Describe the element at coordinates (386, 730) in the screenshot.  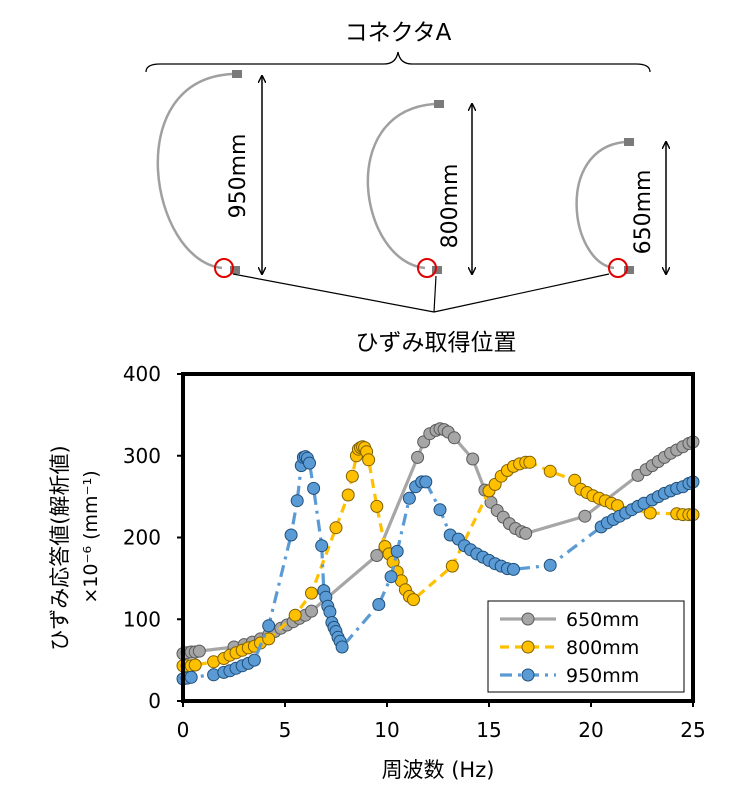
I see `x-tick-label: 10` at that location.